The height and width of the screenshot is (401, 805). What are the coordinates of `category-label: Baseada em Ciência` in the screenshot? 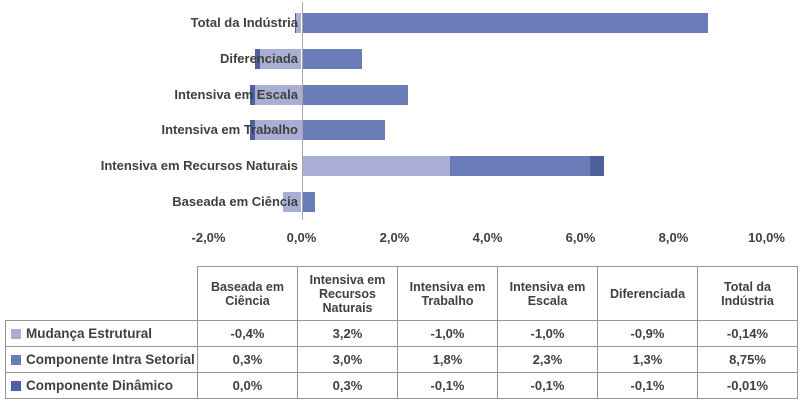 It's located at (235, 201).